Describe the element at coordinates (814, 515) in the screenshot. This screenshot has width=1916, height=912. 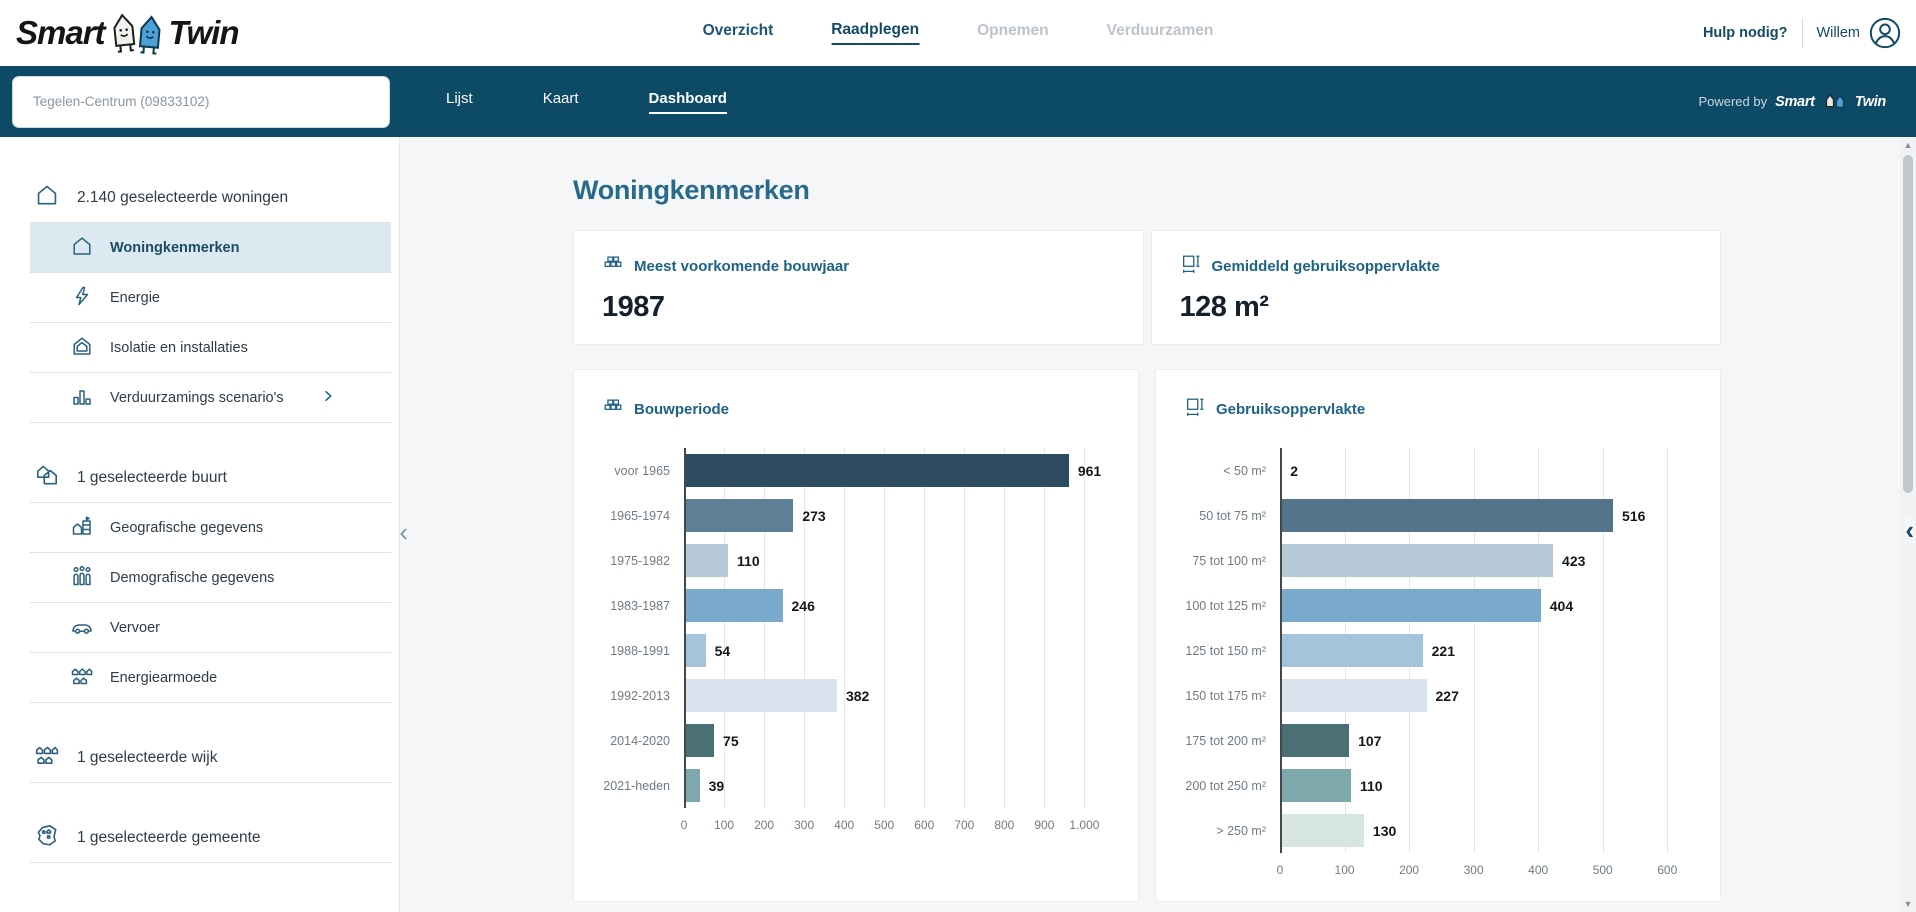
I see `bar-value-label: 273` at that location.